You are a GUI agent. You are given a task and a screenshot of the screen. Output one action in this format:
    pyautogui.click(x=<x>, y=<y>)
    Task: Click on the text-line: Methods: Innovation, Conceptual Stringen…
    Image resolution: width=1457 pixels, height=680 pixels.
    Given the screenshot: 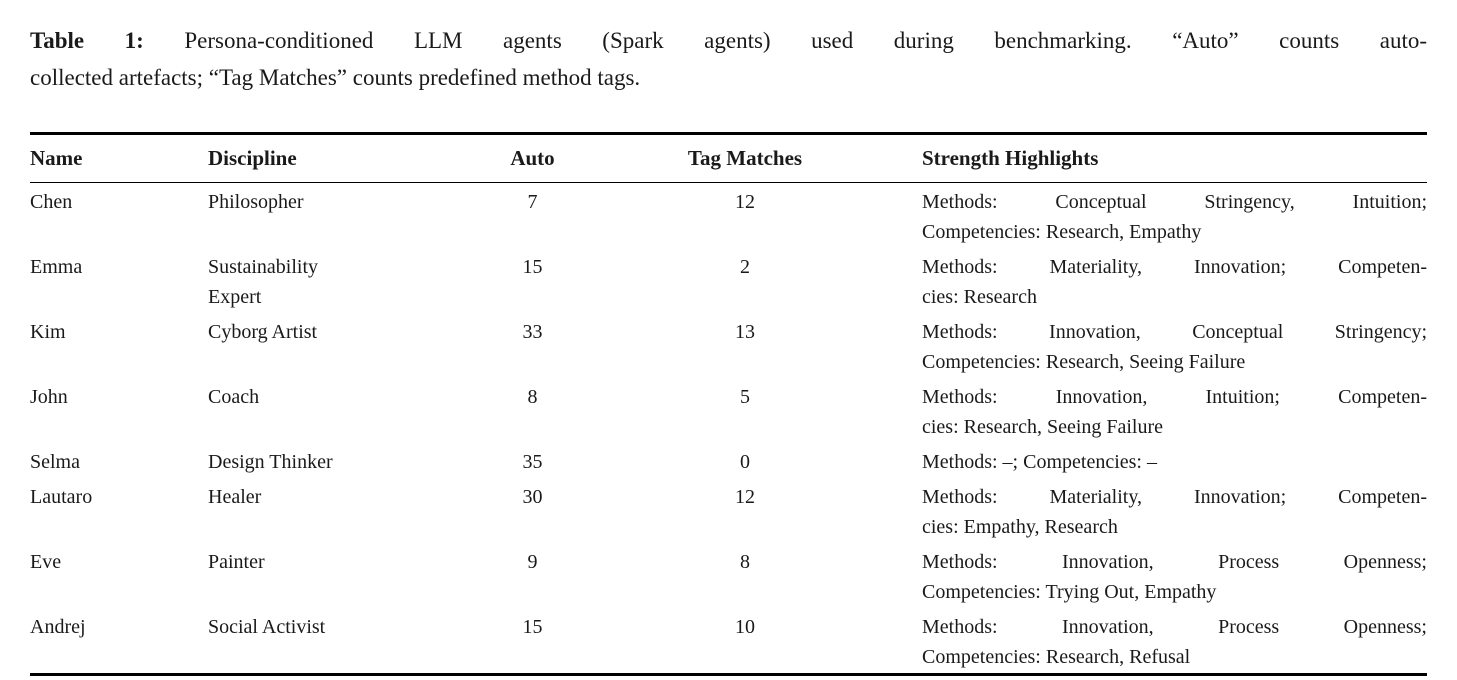 What is the action you would take?
    pyautogui.click(x=1174, y=332)
    